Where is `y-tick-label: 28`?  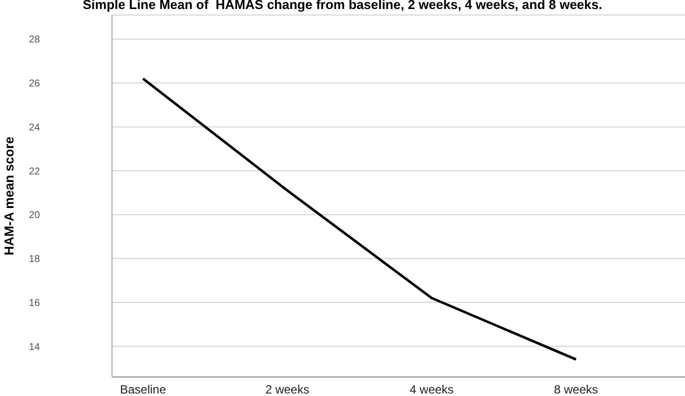 y-tick-label: 28 is located at coordinates (34, 40).